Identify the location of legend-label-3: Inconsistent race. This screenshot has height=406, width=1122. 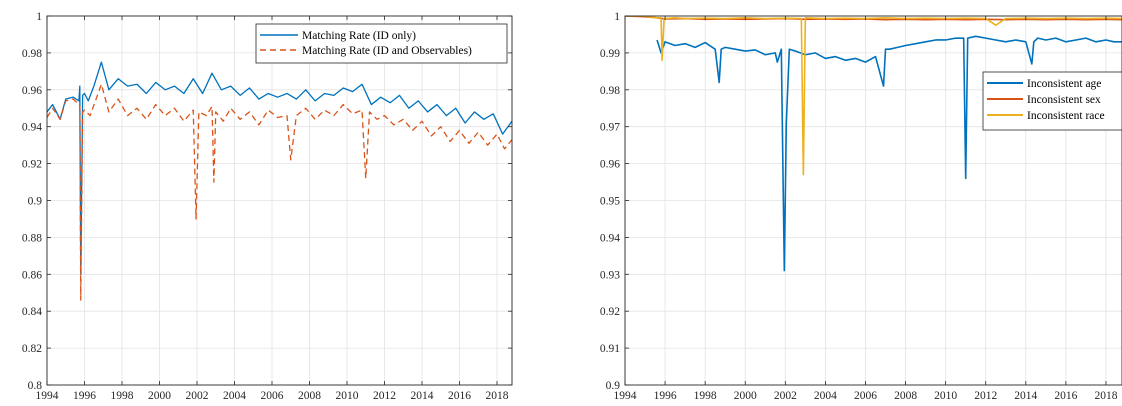
(1066, 116).